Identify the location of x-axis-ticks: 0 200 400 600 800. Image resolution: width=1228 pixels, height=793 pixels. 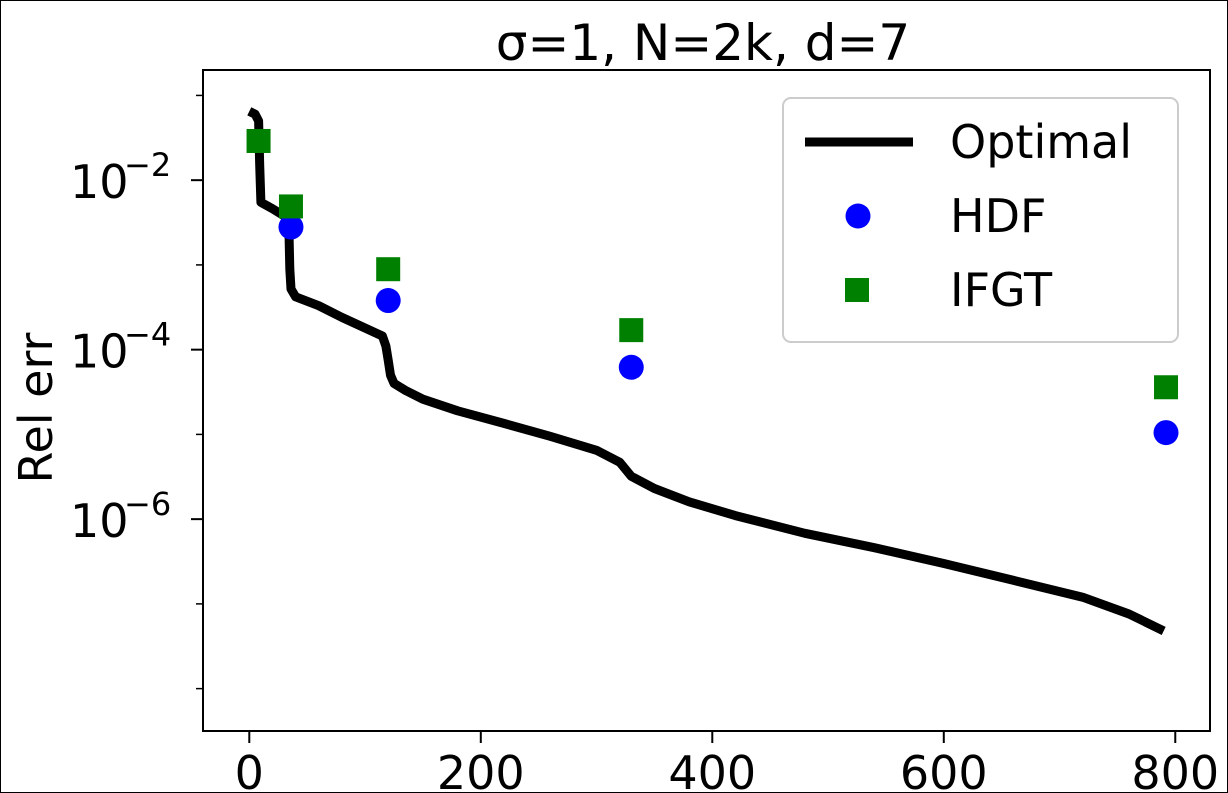
(727, 762).